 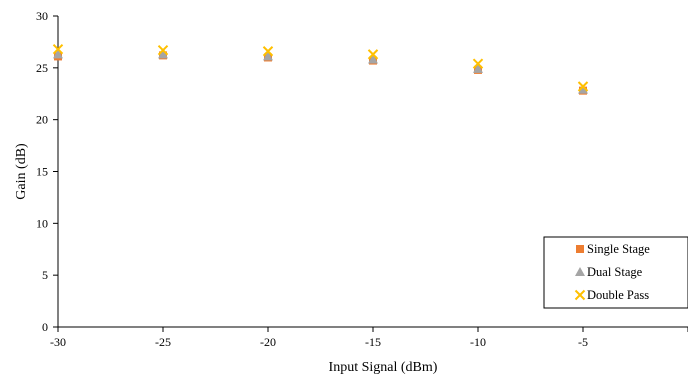 I want to click on y-axis-title: Gain (dB), so click(x=21, y=171).